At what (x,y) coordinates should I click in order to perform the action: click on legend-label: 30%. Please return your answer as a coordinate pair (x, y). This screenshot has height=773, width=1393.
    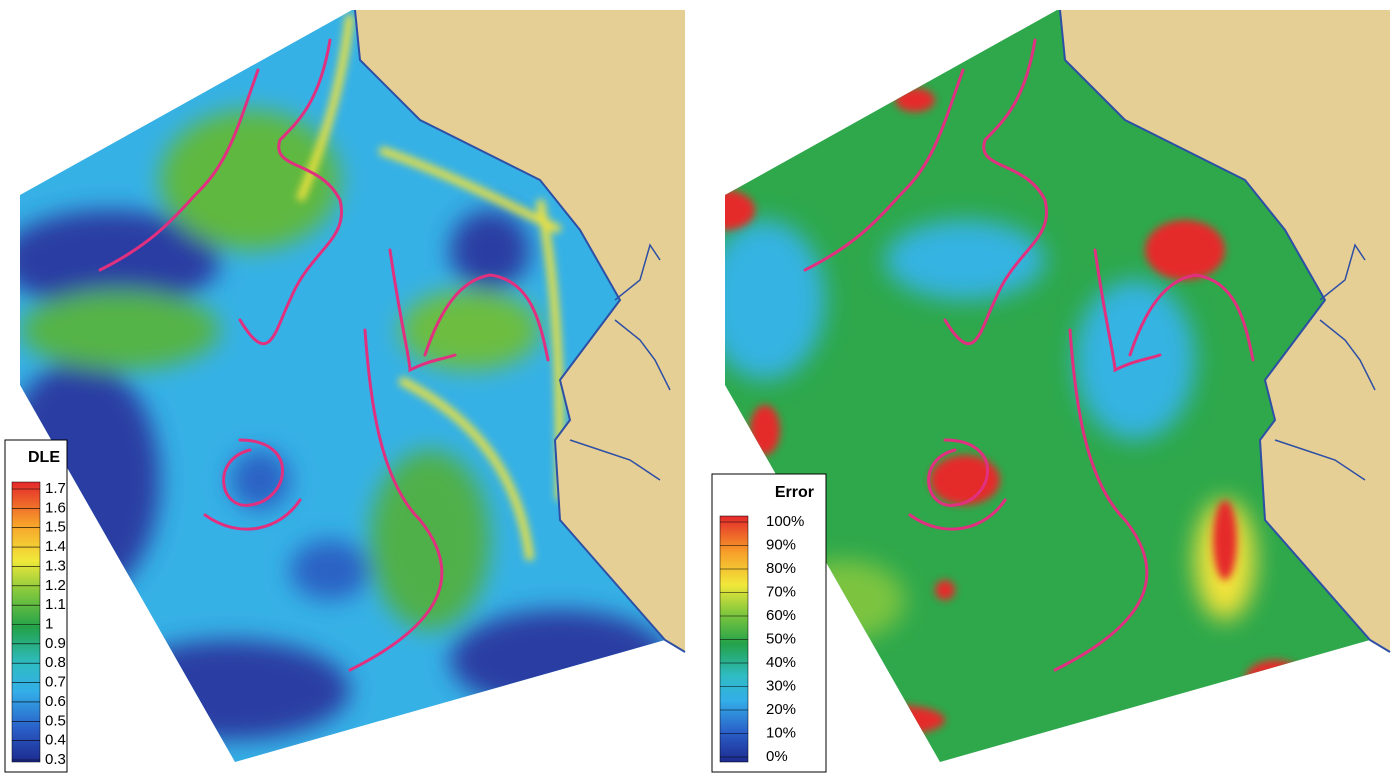
    Looking at the image, I should click on (781, 685).